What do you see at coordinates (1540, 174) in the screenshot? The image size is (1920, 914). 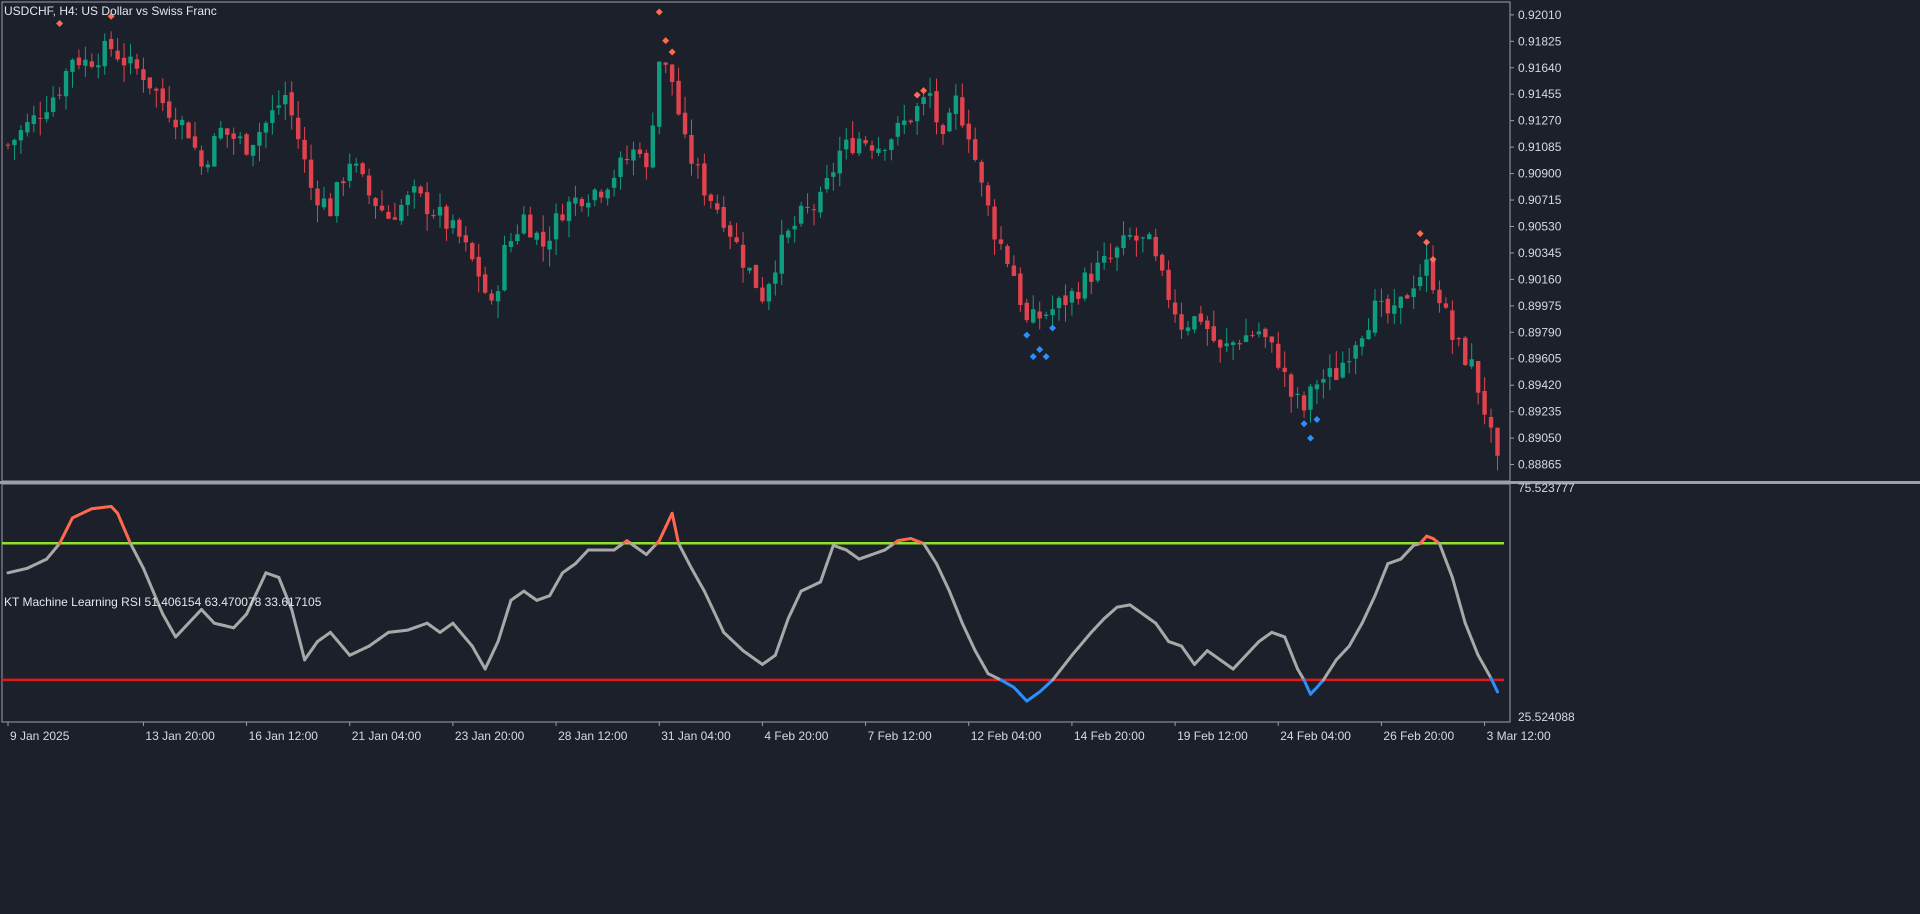 I see `price-tick-label: 0.90900` at bounding box center [1540, 174].